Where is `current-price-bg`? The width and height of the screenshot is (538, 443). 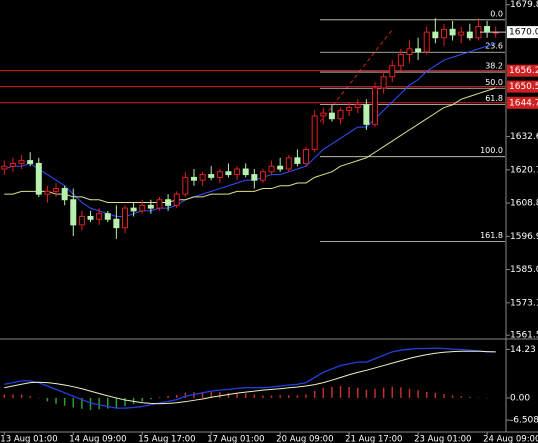 current-price-bg is located at coordinates (522, 32).